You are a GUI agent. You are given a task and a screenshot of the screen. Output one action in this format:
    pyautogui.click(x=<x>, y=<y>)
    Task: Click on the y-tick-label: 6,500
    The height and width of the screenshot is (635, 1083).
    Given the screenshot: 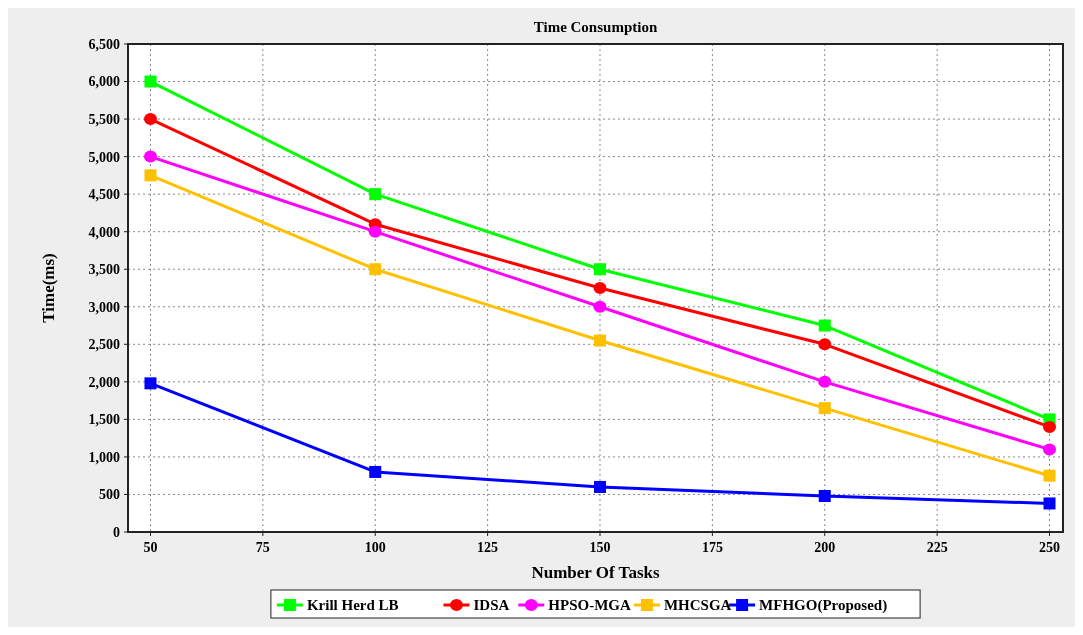 What is the action you would take?
    pyautogui.click(x=104, y=44)
    